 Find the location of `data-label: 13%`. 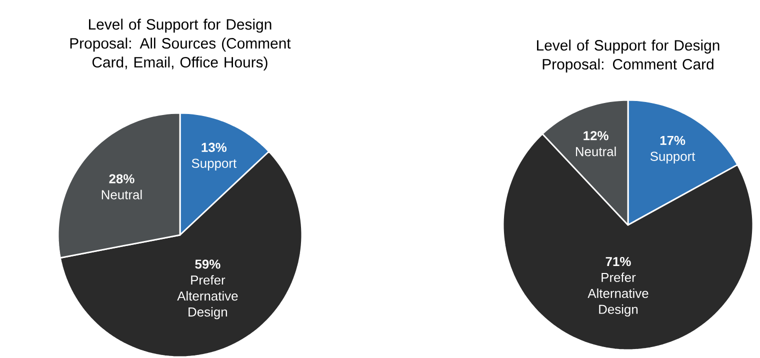

data-label: 13% is located at coordinates (214, 147).